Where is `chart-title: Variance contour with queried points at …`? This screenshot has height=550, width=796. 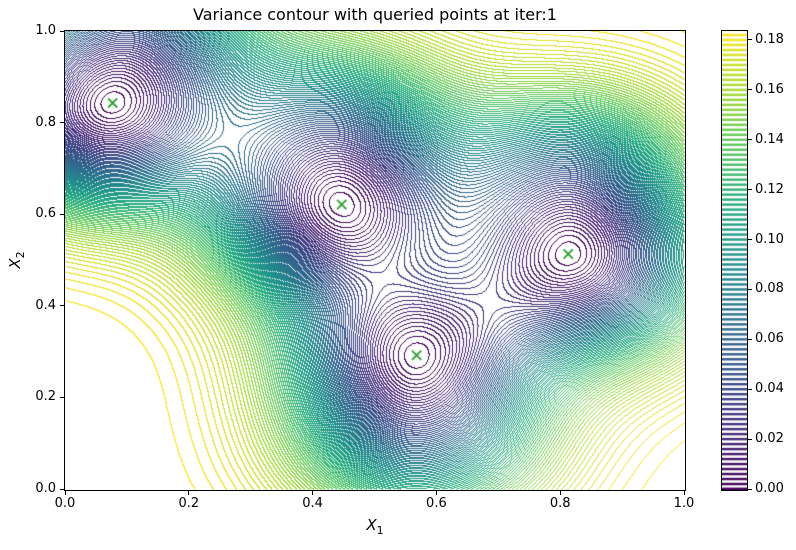
chart-title: Variance contour with queried points at … is located at coordinates (375, 14).